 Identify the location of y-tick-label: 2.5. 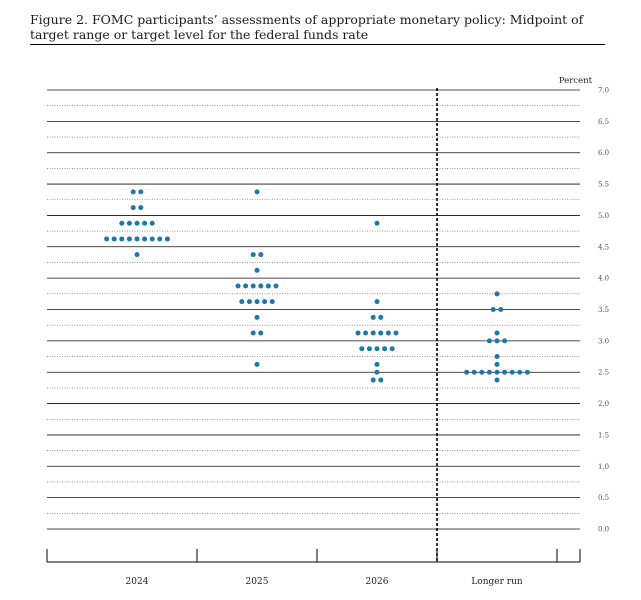
(603, 373).